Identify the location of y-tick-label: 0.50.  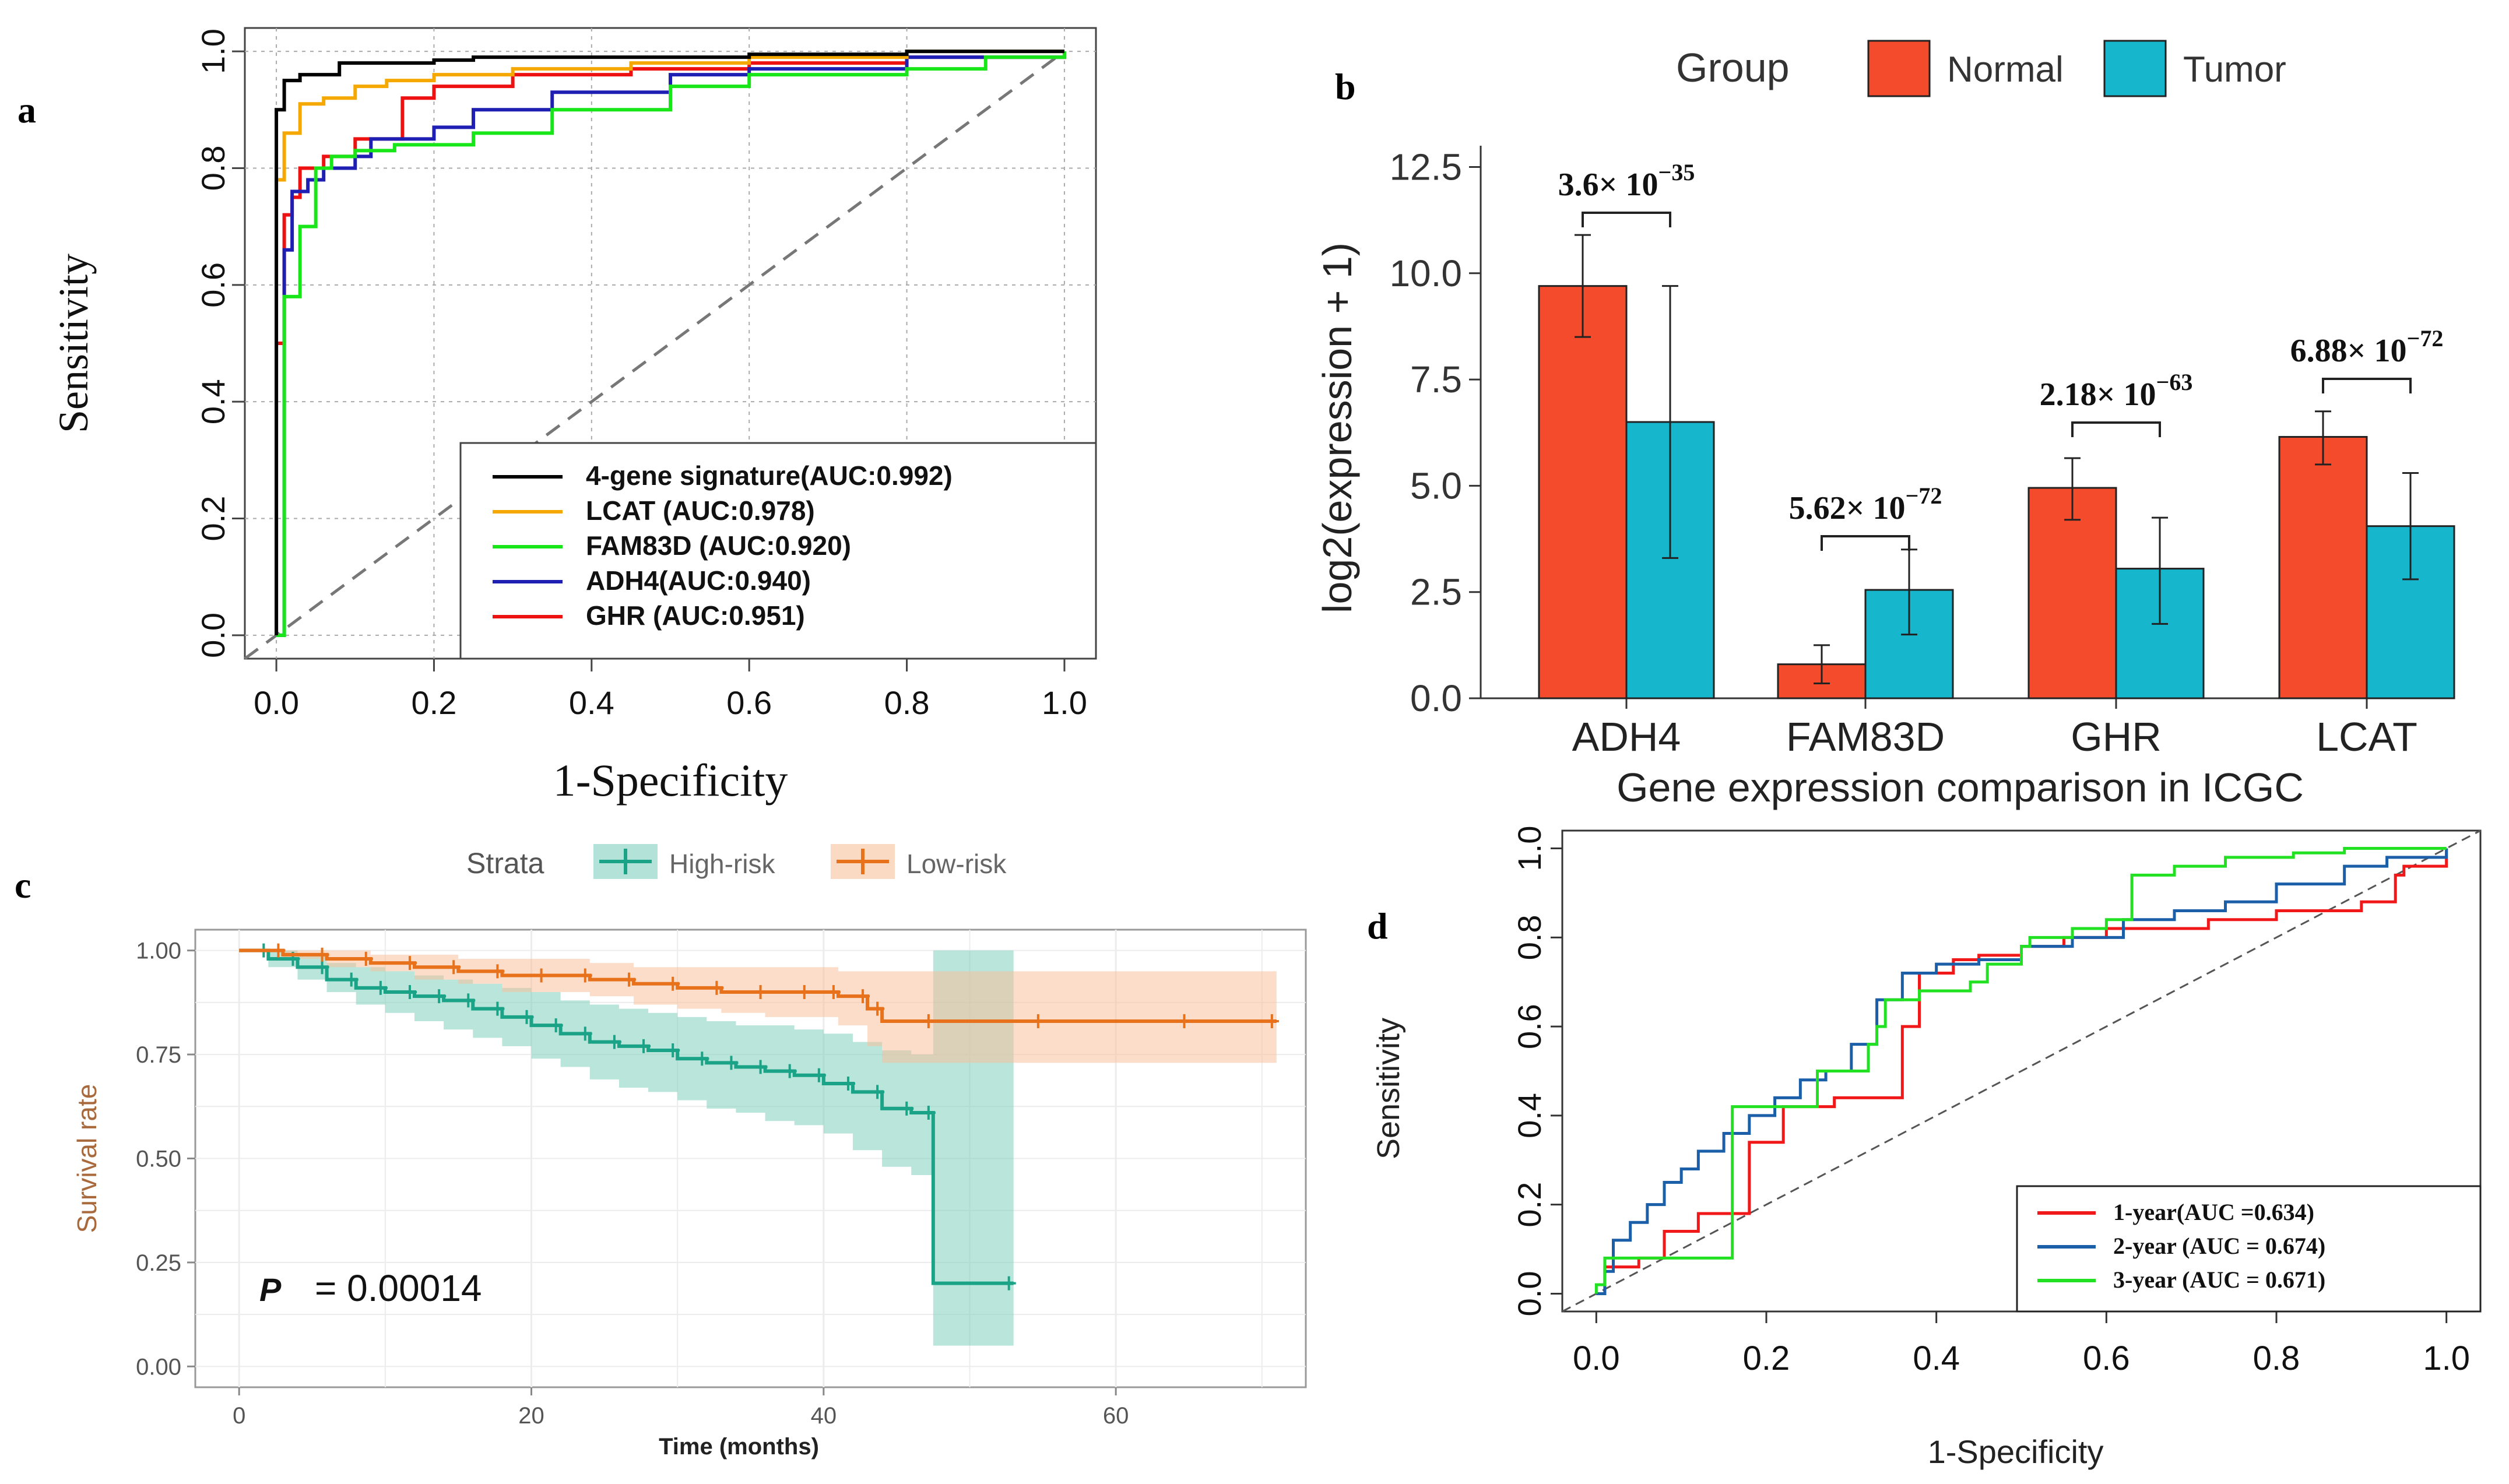
(158, 1159).